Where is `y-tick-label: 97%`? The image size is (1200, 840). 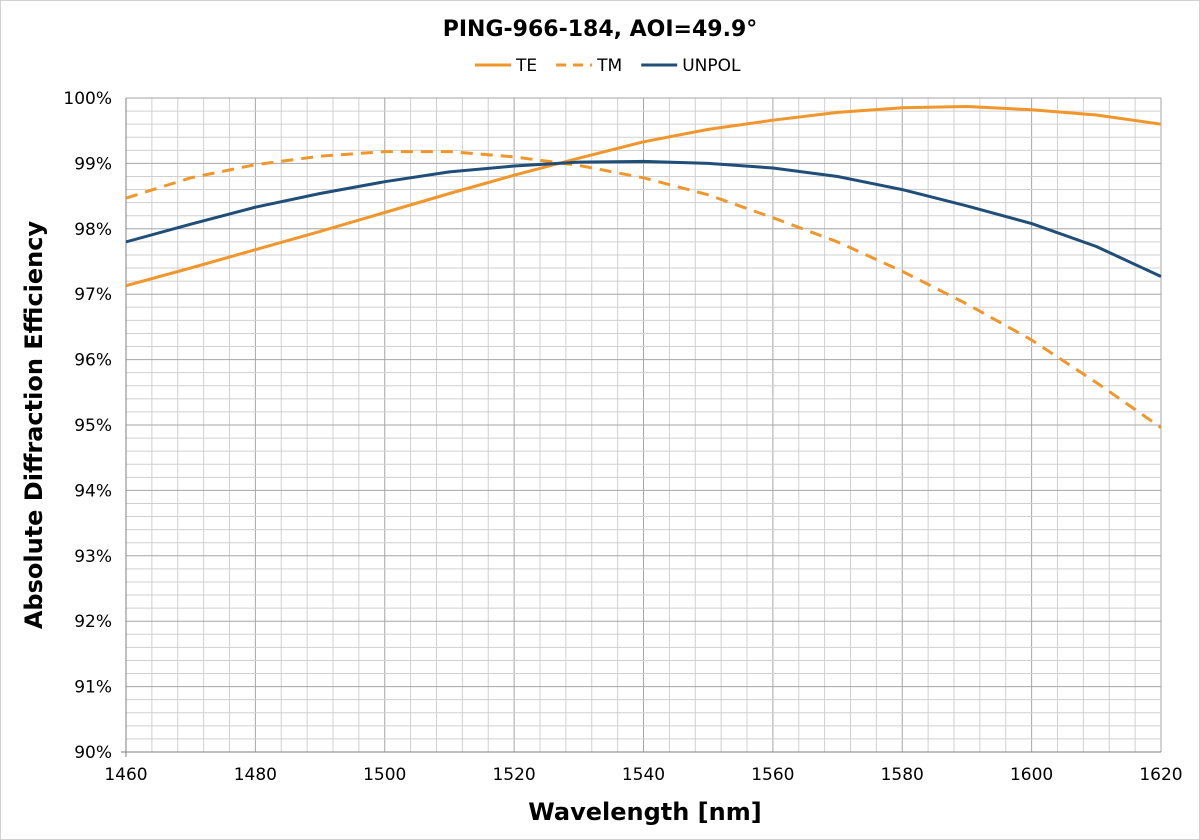
y-tick-label: 97% is located at coordinates (93, 295).